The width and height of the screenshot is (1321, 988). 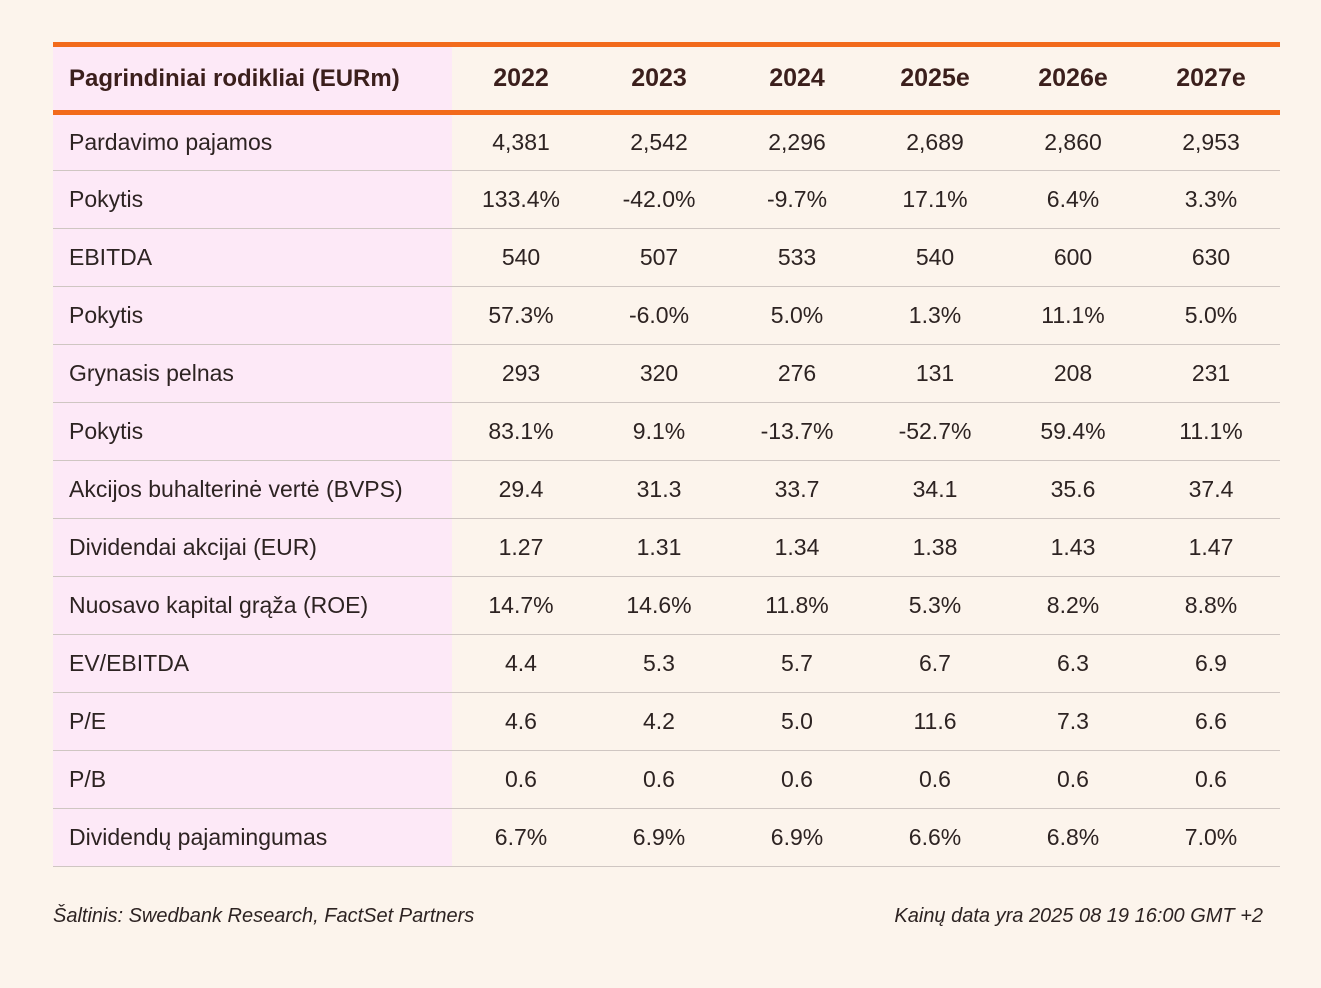 I want to click on table-cell: 9.1%, so click(x=659, y=431).